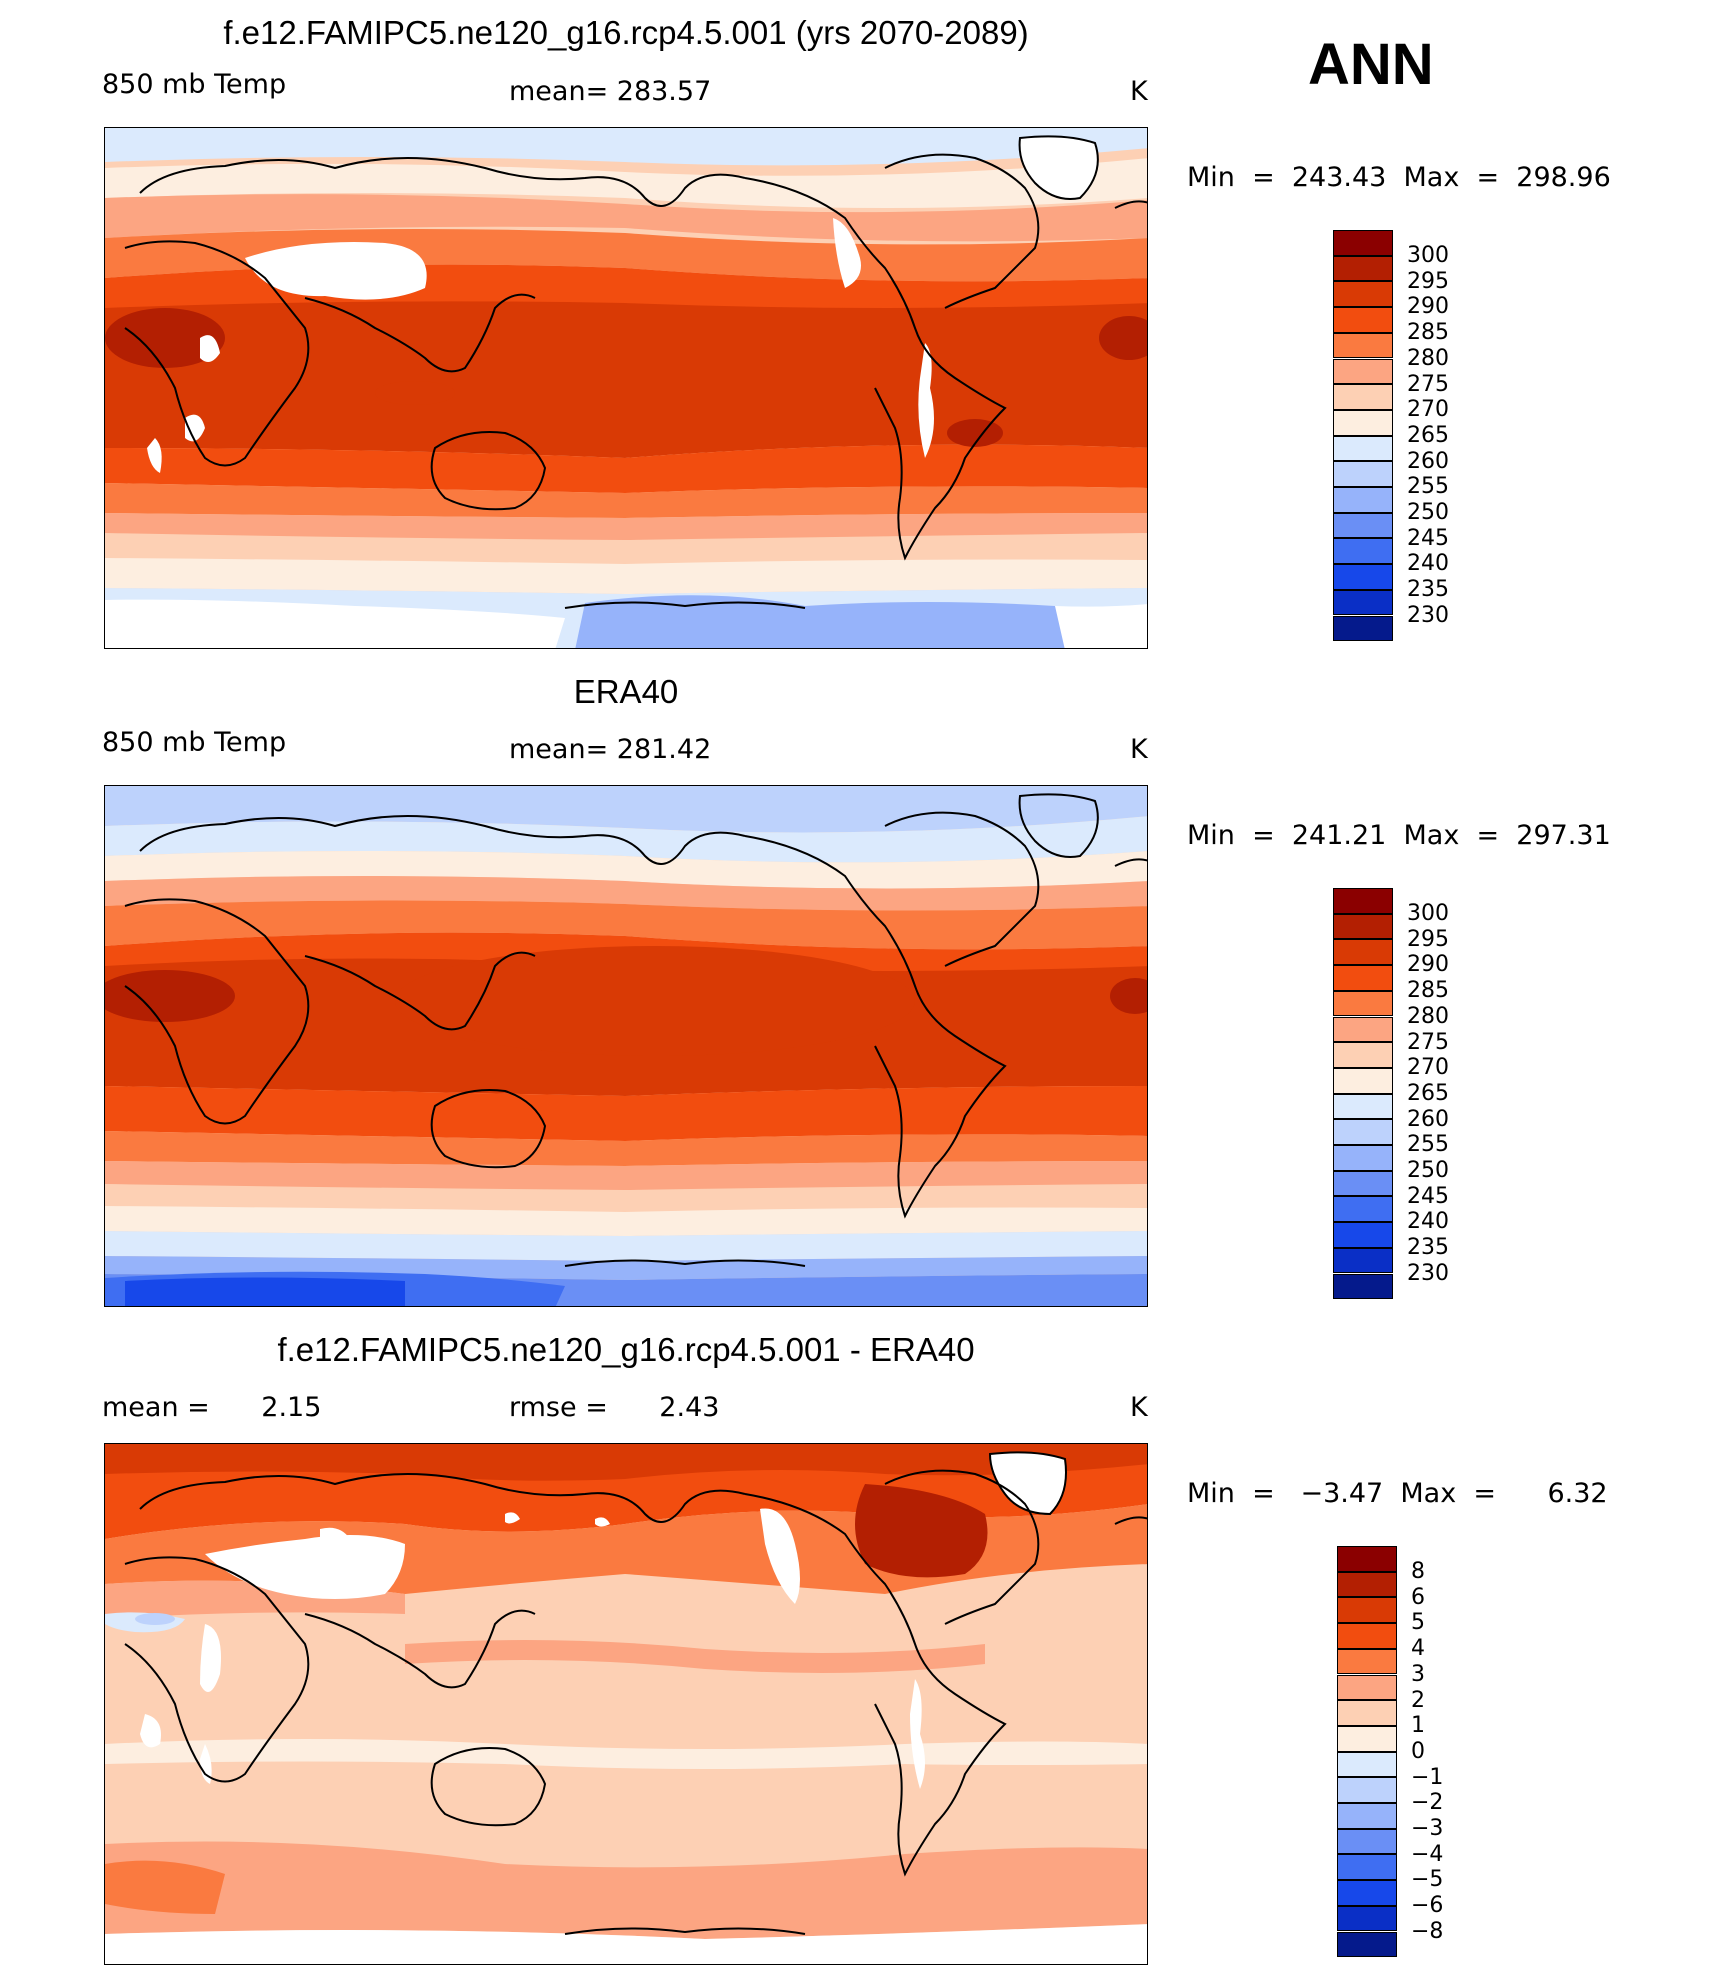 The width and height of the screenshot is (1710, 1969). I want to click on panel1-units-label: K, so click(1139, 91).